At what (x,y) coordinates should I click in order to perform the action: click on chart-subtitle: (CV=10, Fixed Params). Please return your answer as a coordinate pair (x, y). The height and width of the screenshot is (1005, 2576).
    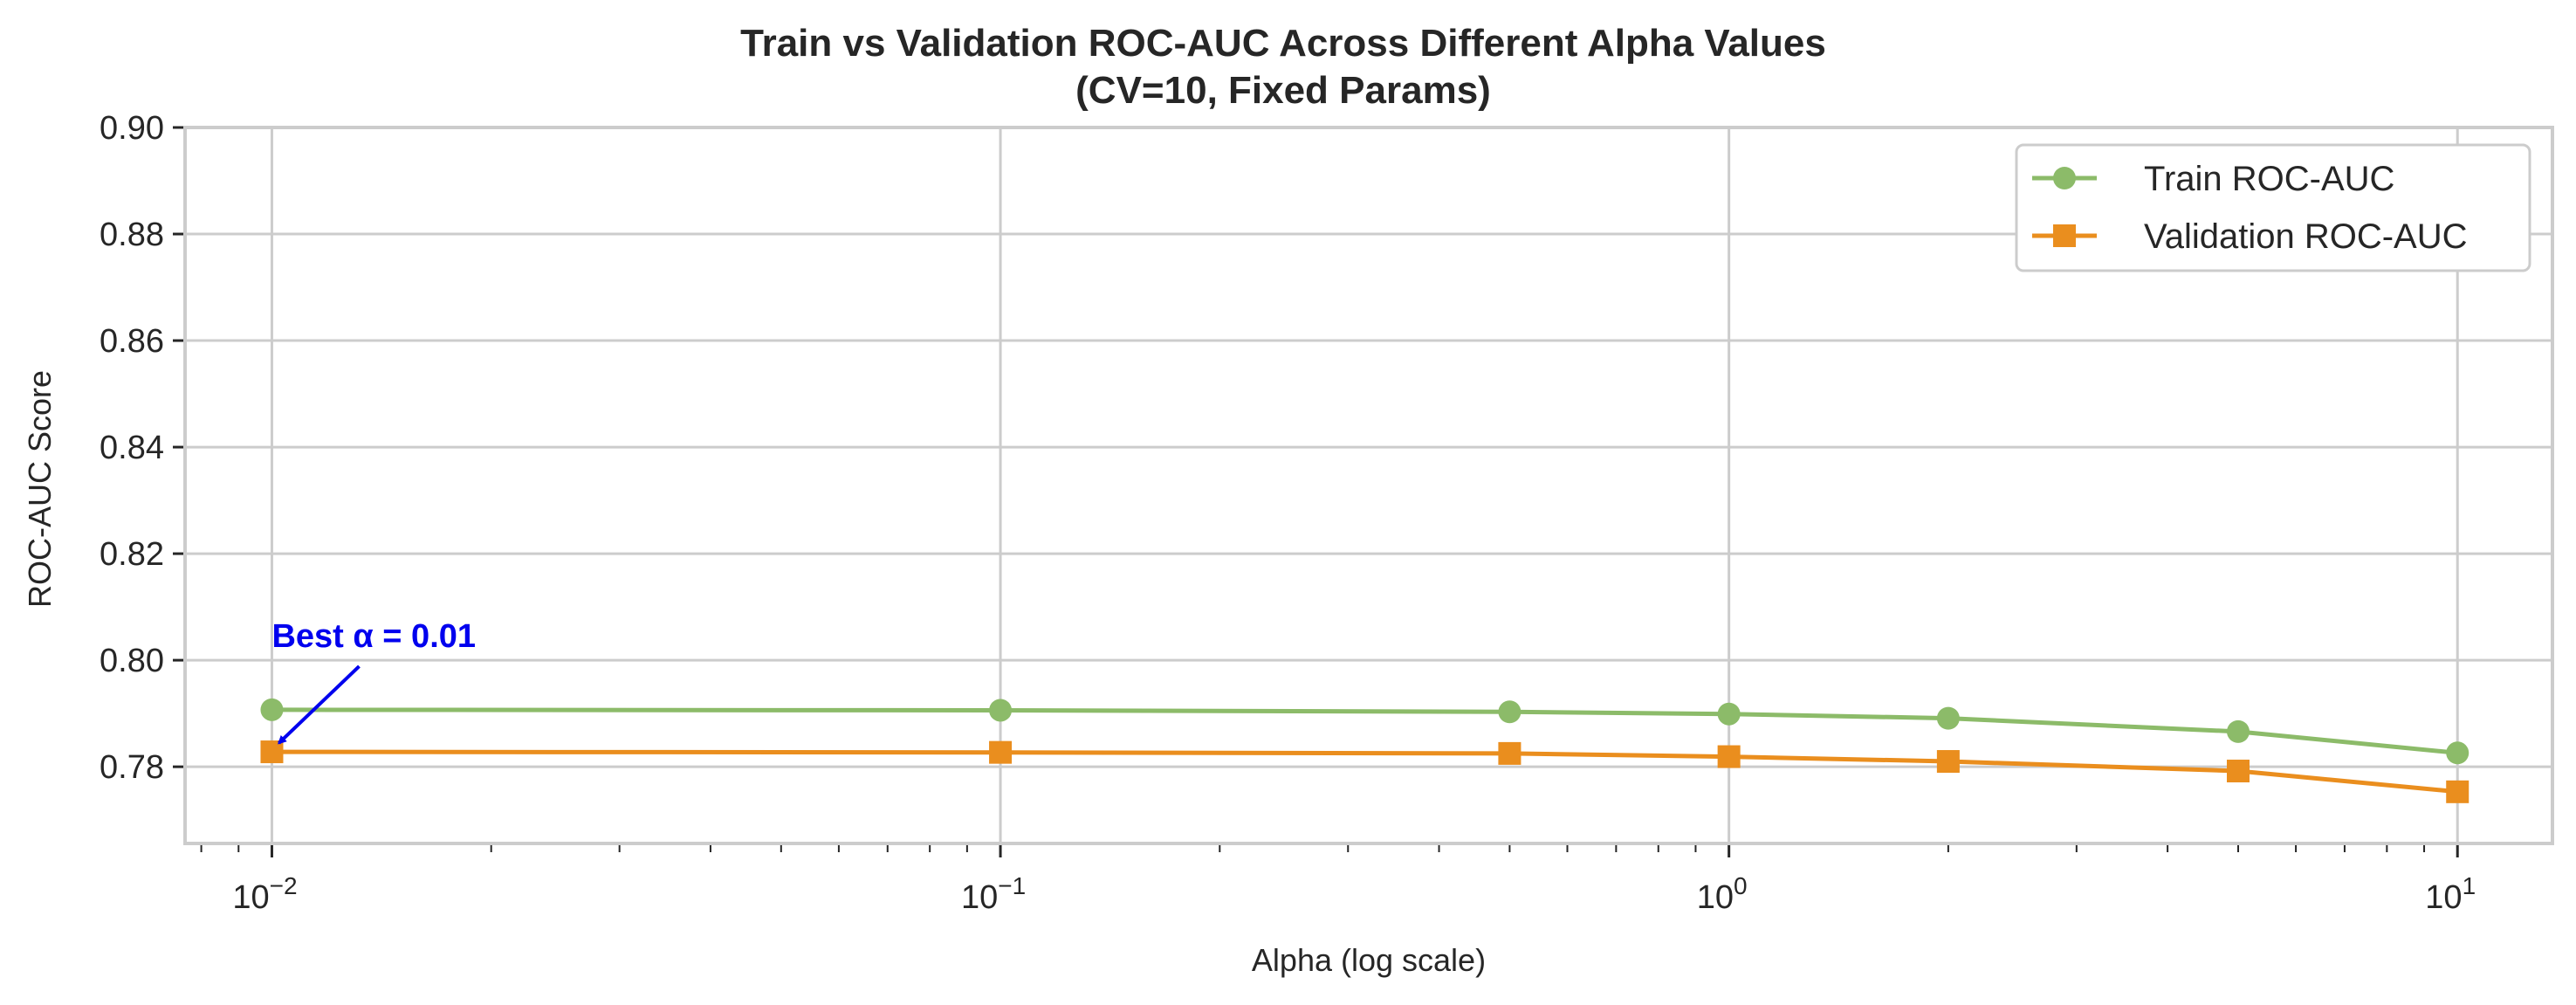
    Looking at the image, I should click on (1283, 91).